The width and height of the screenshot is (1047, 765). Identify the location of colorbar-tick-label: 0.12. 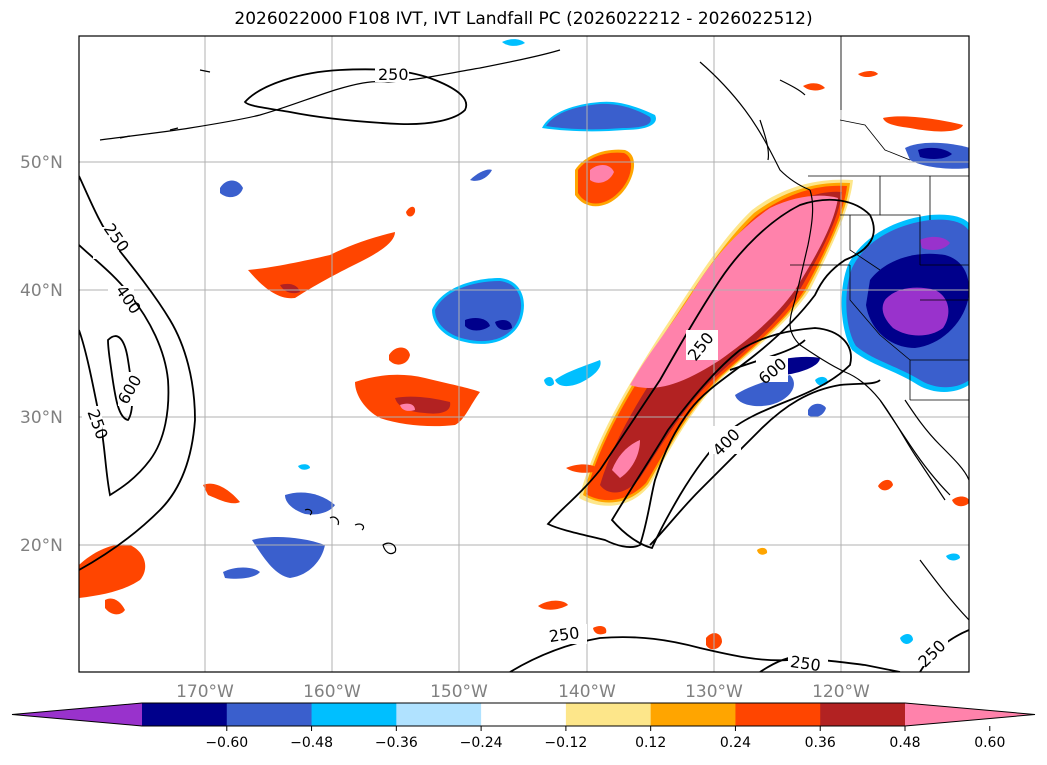
(650, 743).